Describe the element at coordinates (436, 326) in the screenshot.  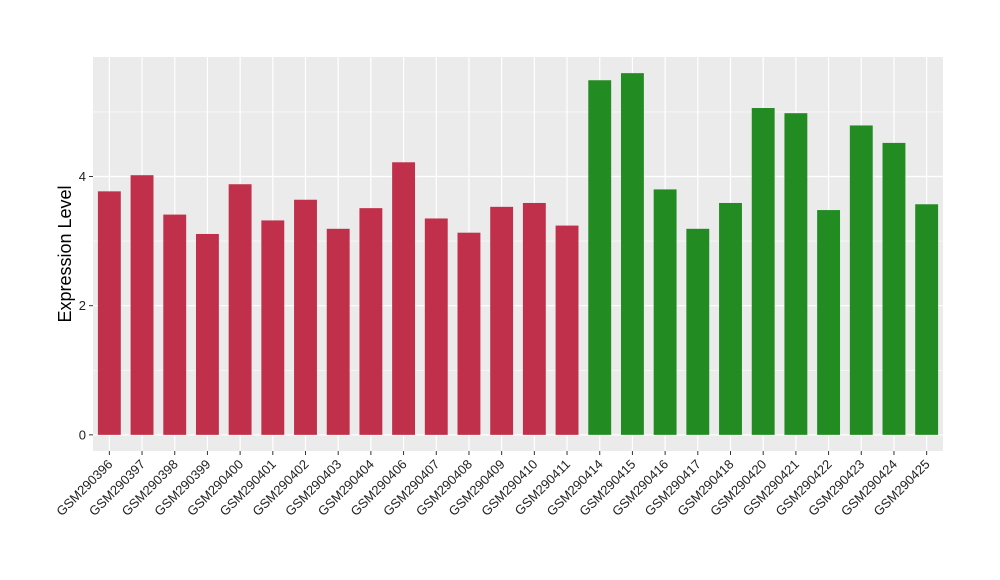
I see `bar-GSM290407` at that location.